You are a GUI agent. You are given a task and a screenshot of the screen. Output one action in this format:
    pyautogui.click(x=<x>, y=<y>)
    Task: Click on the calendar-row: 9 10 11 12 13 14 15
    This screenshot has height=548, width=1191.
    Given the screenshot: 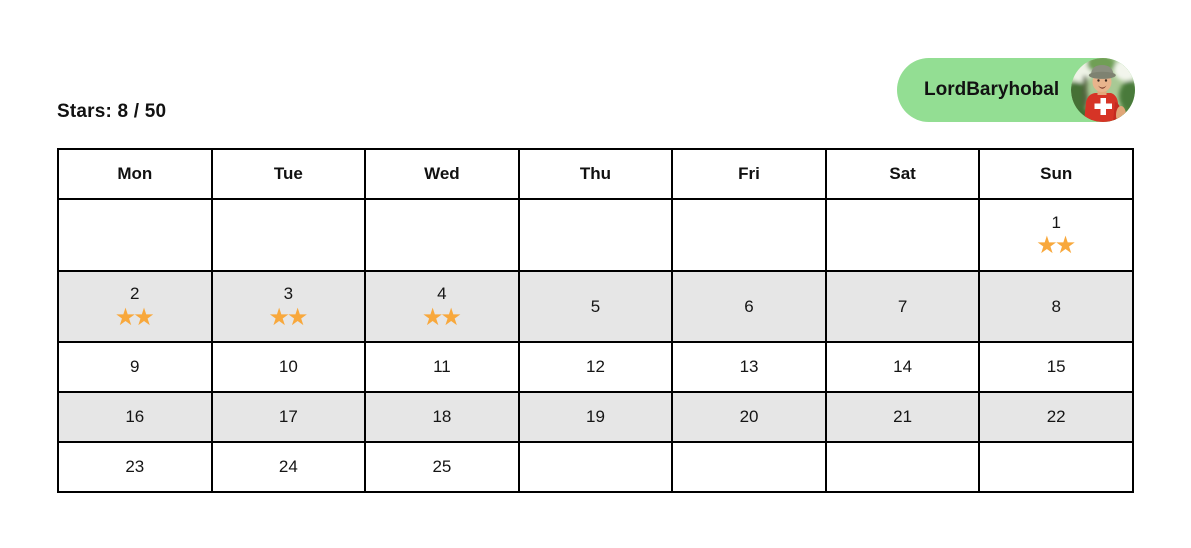 What is the action you would take?
    pyautogui.click(x=595, y=367)
    